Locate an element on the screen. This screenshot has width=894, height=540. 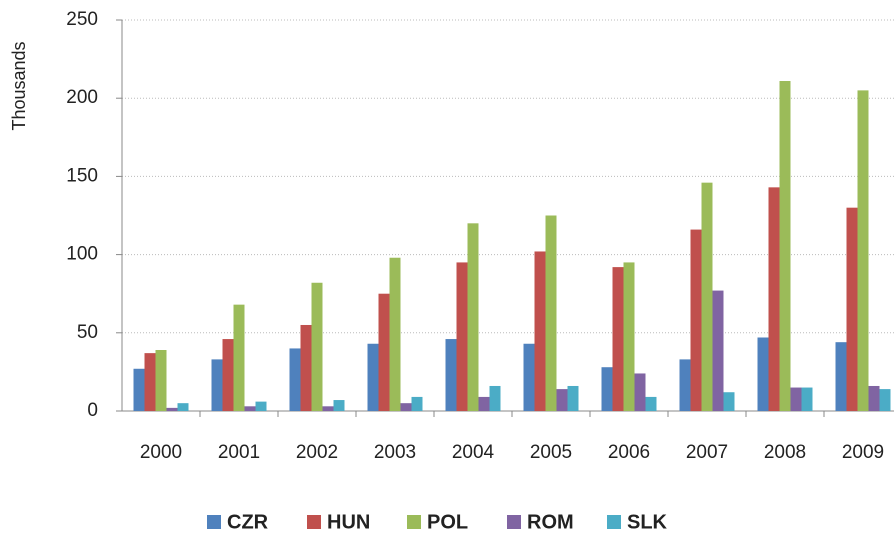
x-tick-label: 2000 is located at coordinates (161, 452).